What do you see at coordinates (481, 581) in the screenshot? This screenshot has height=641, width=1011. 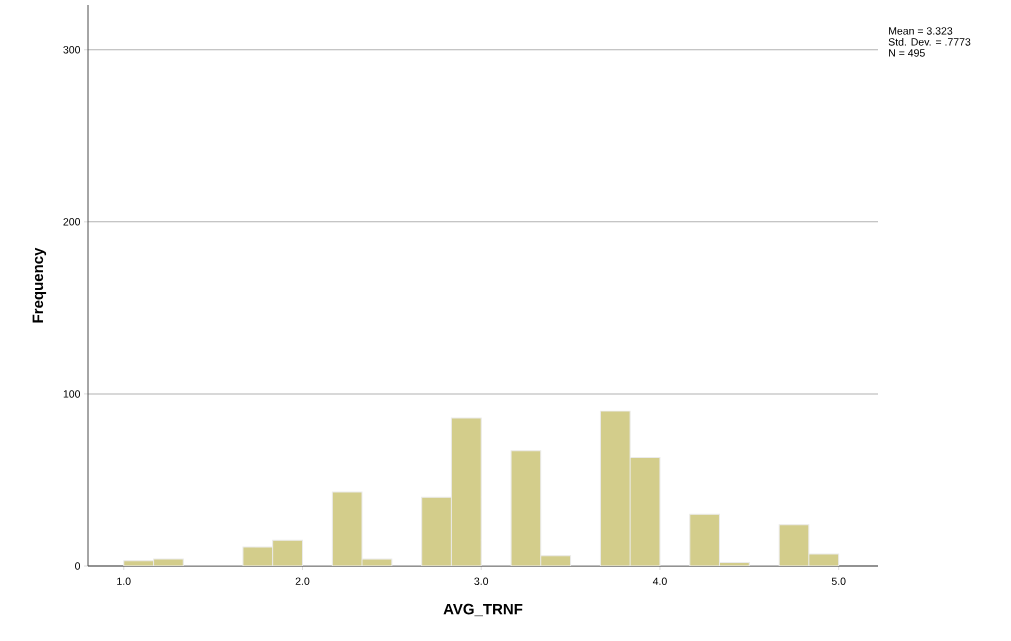 I see `x-tick-label: 3.0` at bounding box center [481, 581].